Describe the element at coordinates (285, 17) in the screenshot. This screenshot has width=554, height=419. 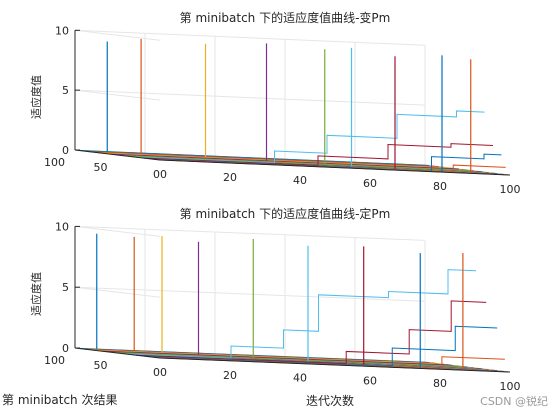
I see `chart-title: 第 minibatch 下的适应度值曲线-变Pm` at that location.